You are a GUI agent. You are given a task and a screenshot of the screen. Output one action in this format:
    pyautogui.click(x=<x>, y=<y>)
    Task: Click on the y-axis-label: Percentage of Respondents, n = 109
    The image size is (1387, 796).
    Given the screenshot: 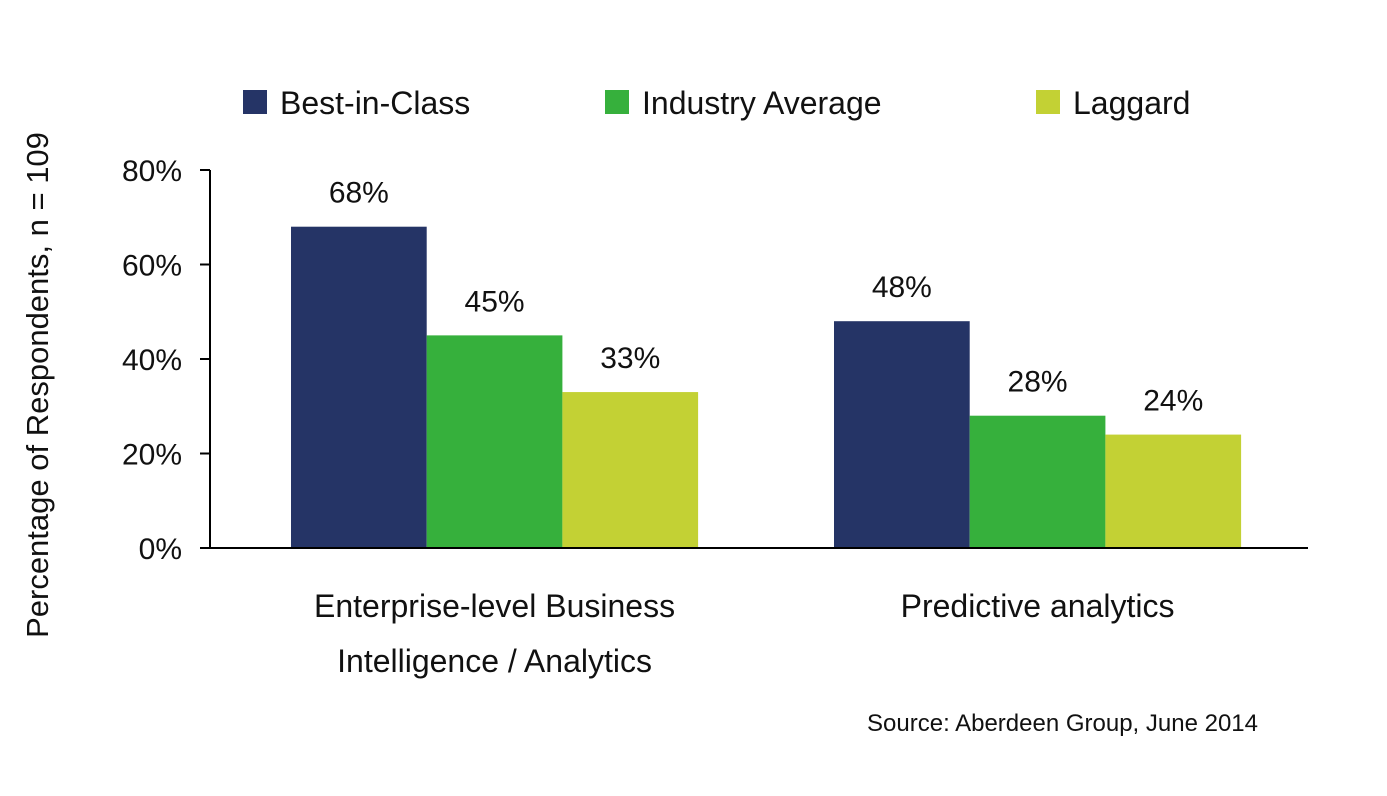 What is the action you would take?
    pyautogui.click(x=37, y=385)
    